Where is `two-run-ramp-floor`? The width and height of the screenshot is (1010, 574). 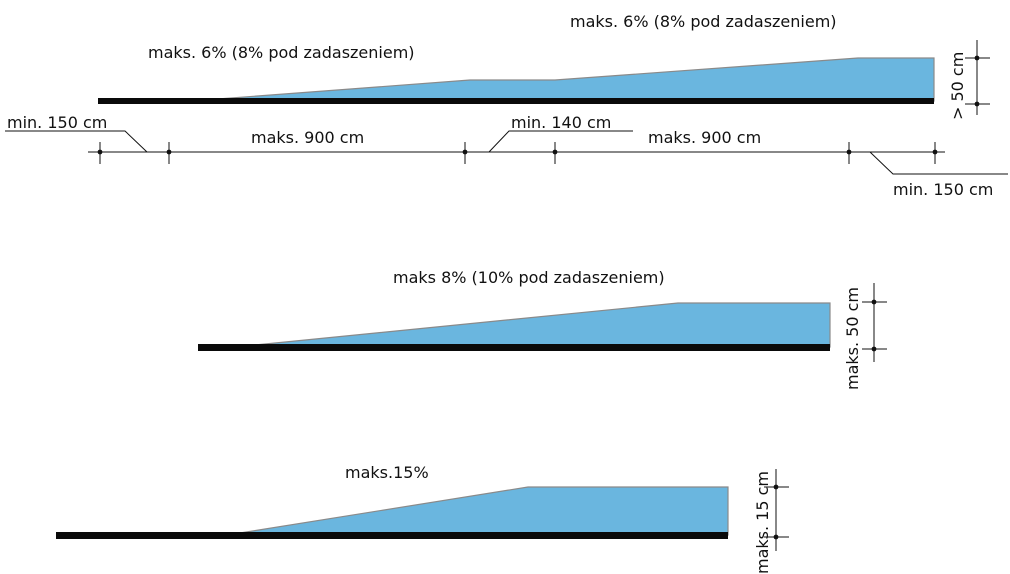 two-run-ramp-floor is located at coordinates (516, 101).